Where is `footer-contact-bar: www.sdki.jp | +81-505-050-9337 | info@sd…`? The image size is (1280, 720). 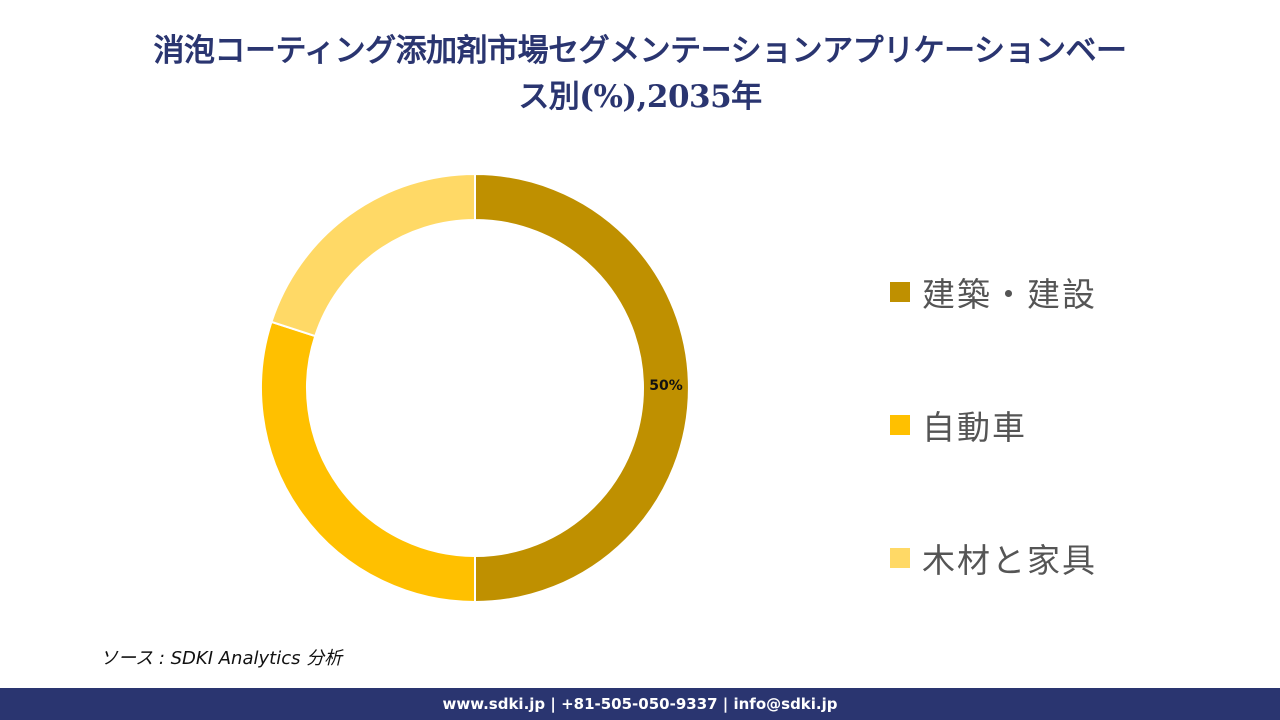
footer-contact-bar: www.sdki.jp | +81-505-050-9337 | info@sd… is located at coordinates (640, 704).